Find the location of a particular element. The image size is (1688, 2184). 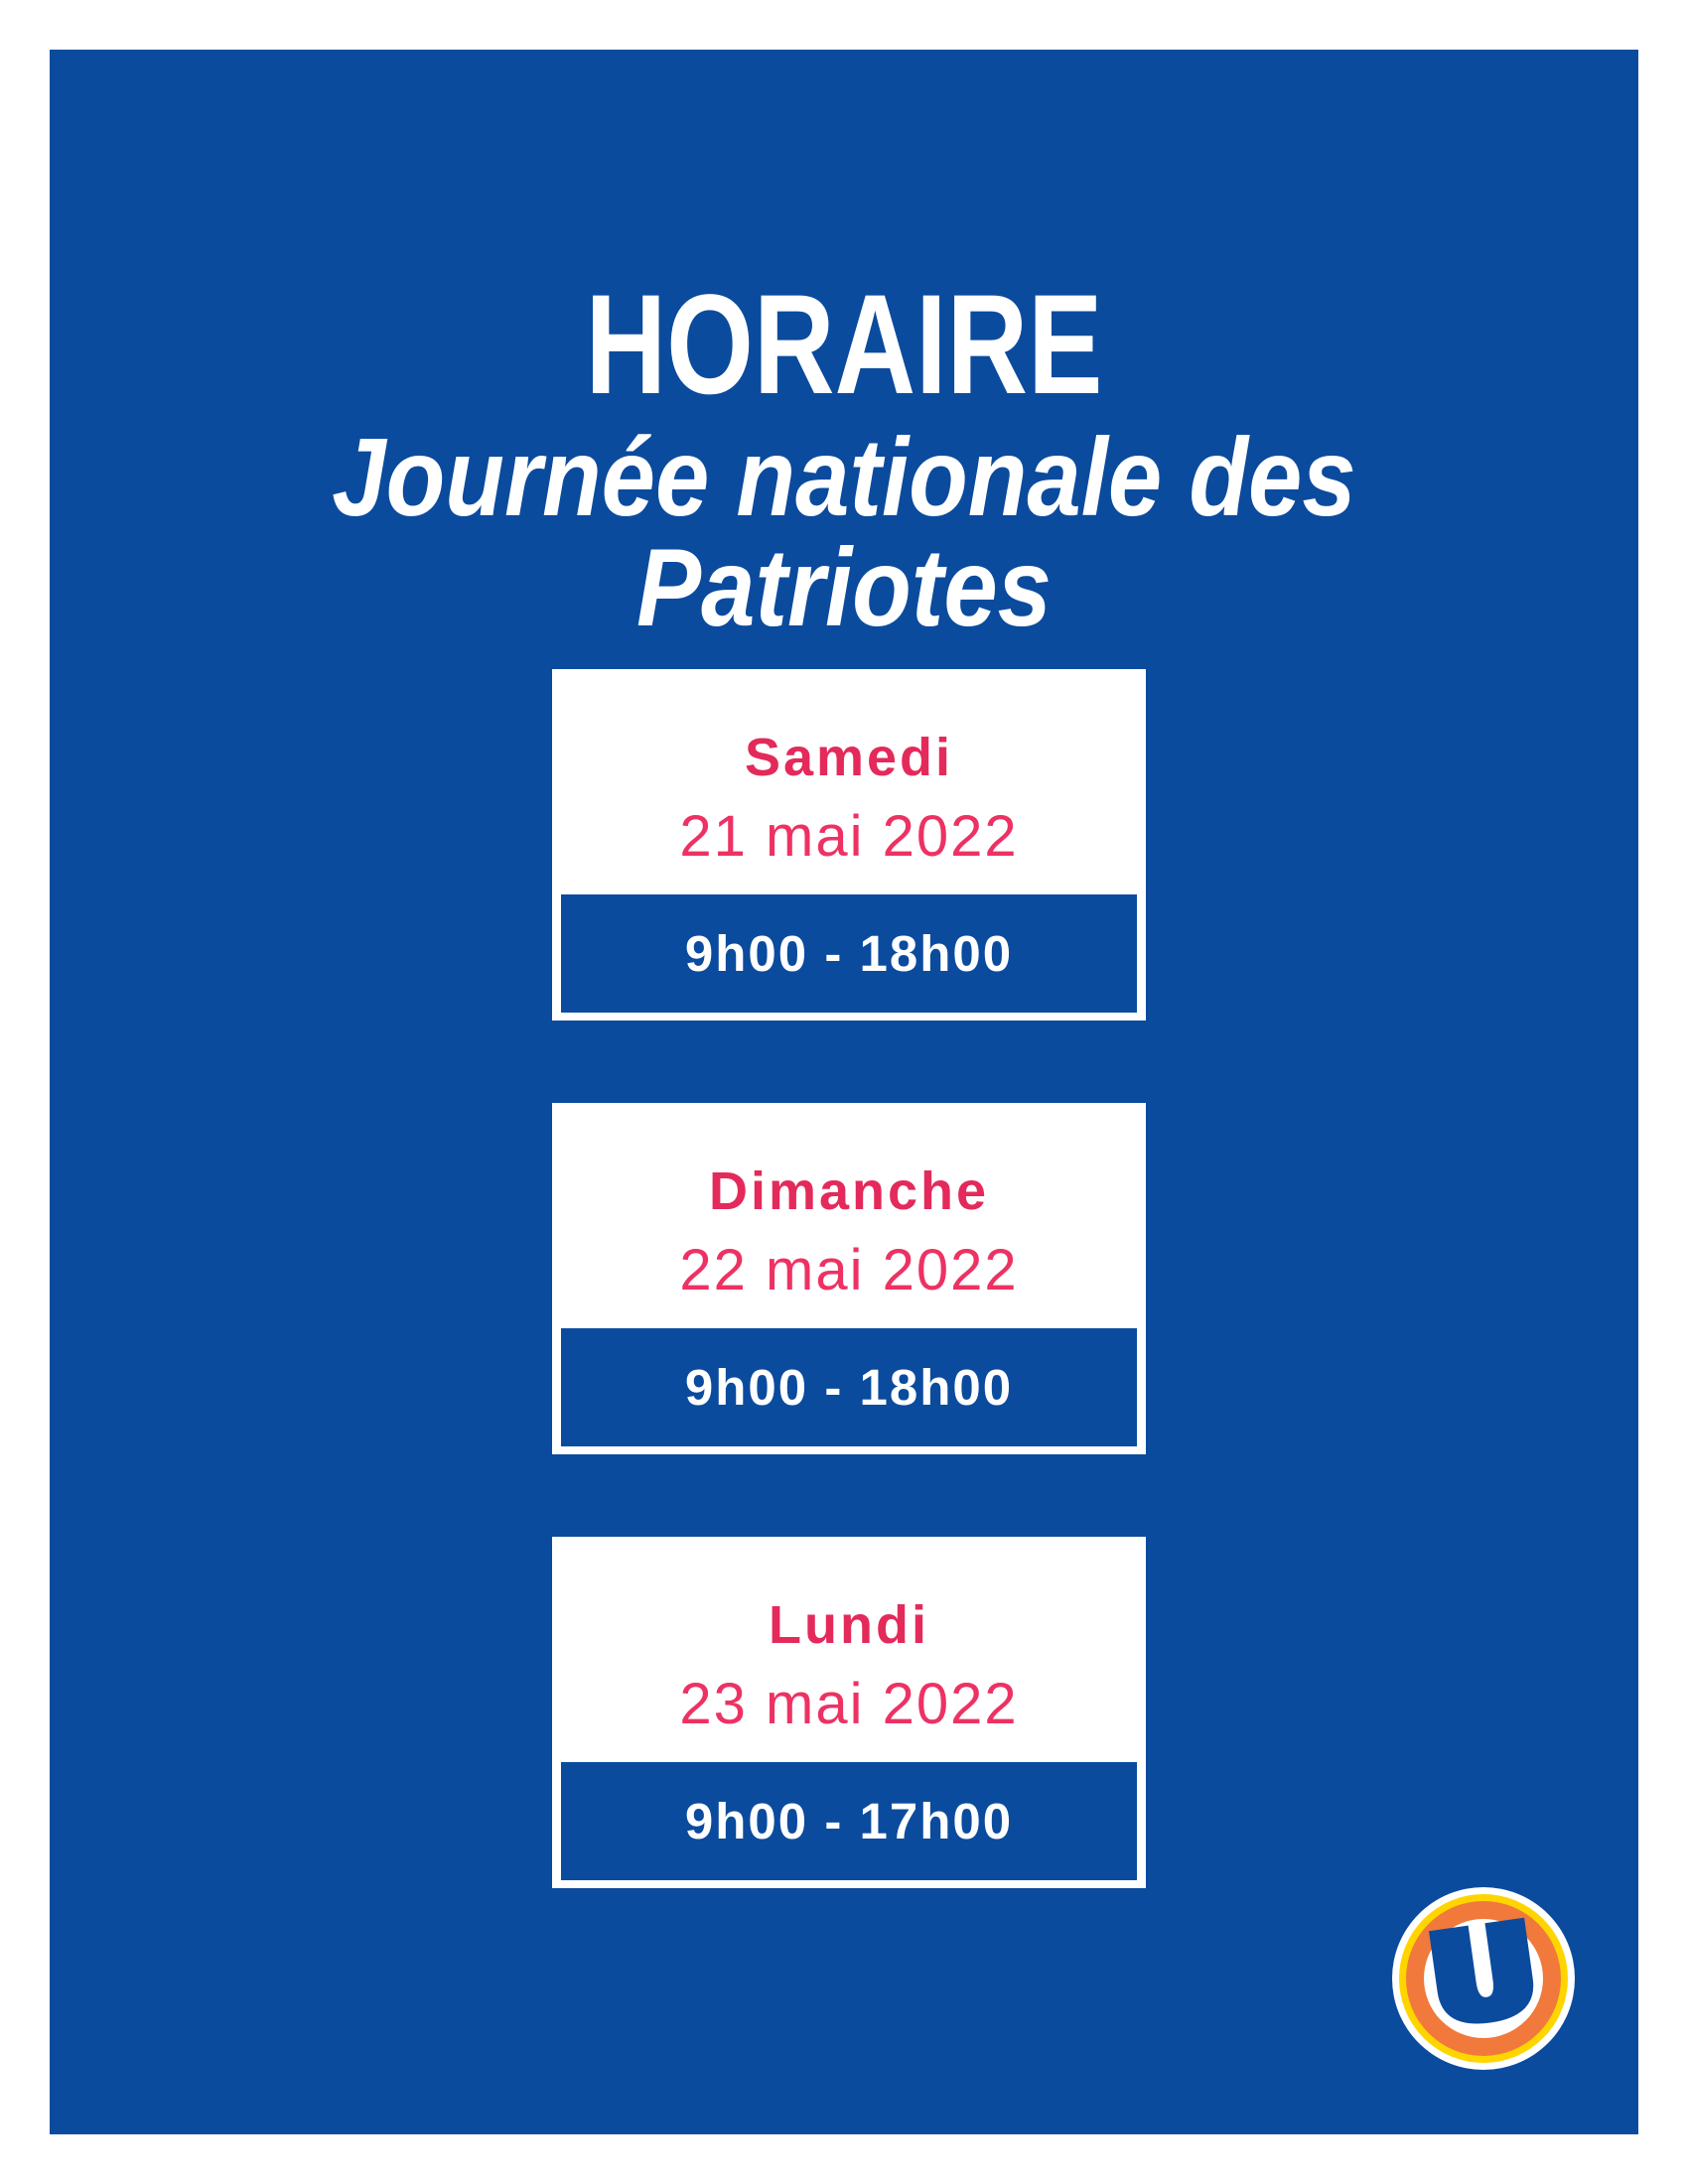

poster-subtitle: Journée nationale des Patriotes is located at coordinates (844, 532).